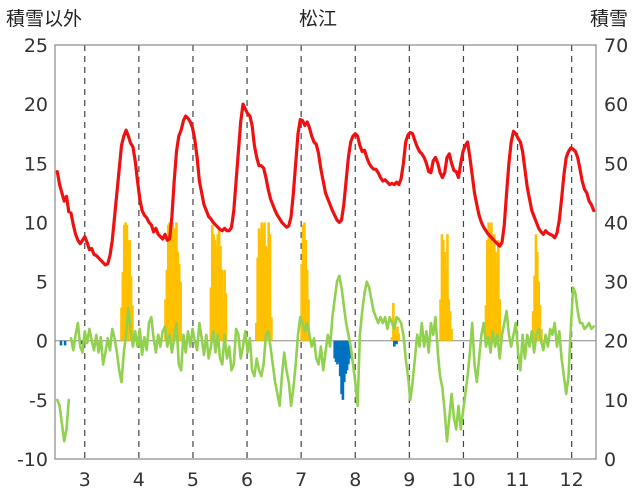 This screenshot has width=636, height=501. What do you see at coordinates (85, 480) in the screenshot?
I see `x-tick-label: 3` at bounding box center [85, 480].